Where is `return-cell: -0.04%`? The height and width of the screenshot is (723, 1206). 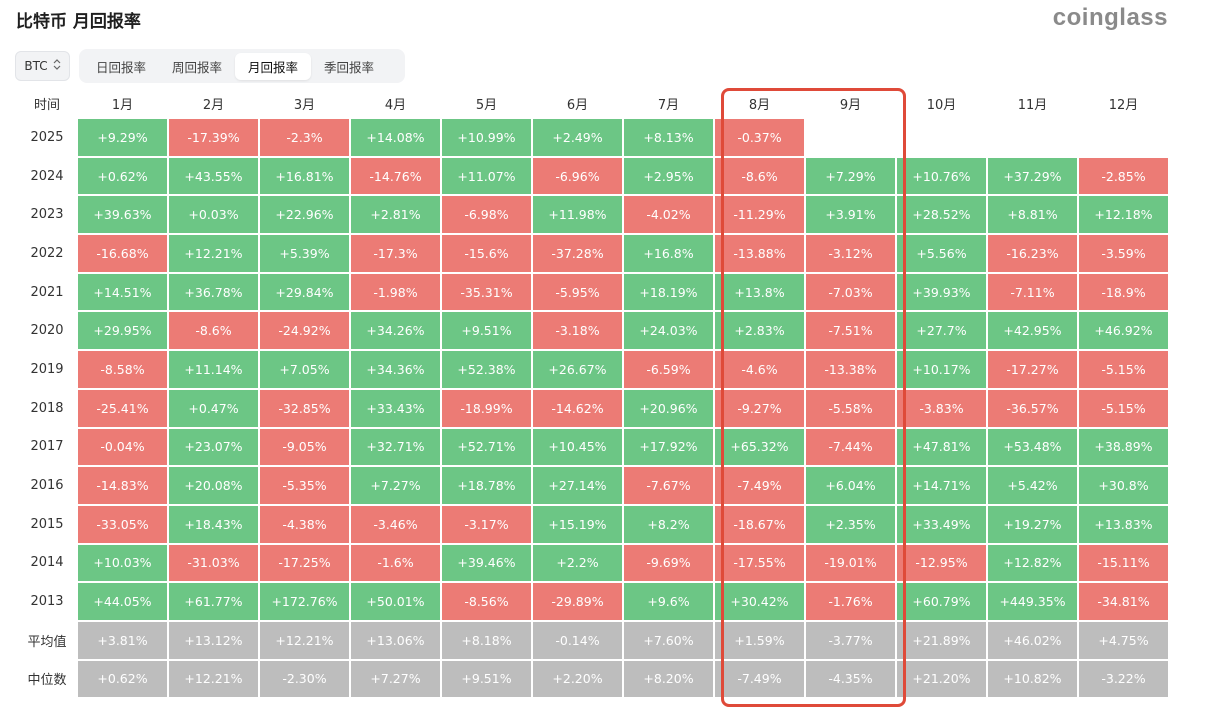
return-cell: -0.04% is located at coordinates (122, 448).